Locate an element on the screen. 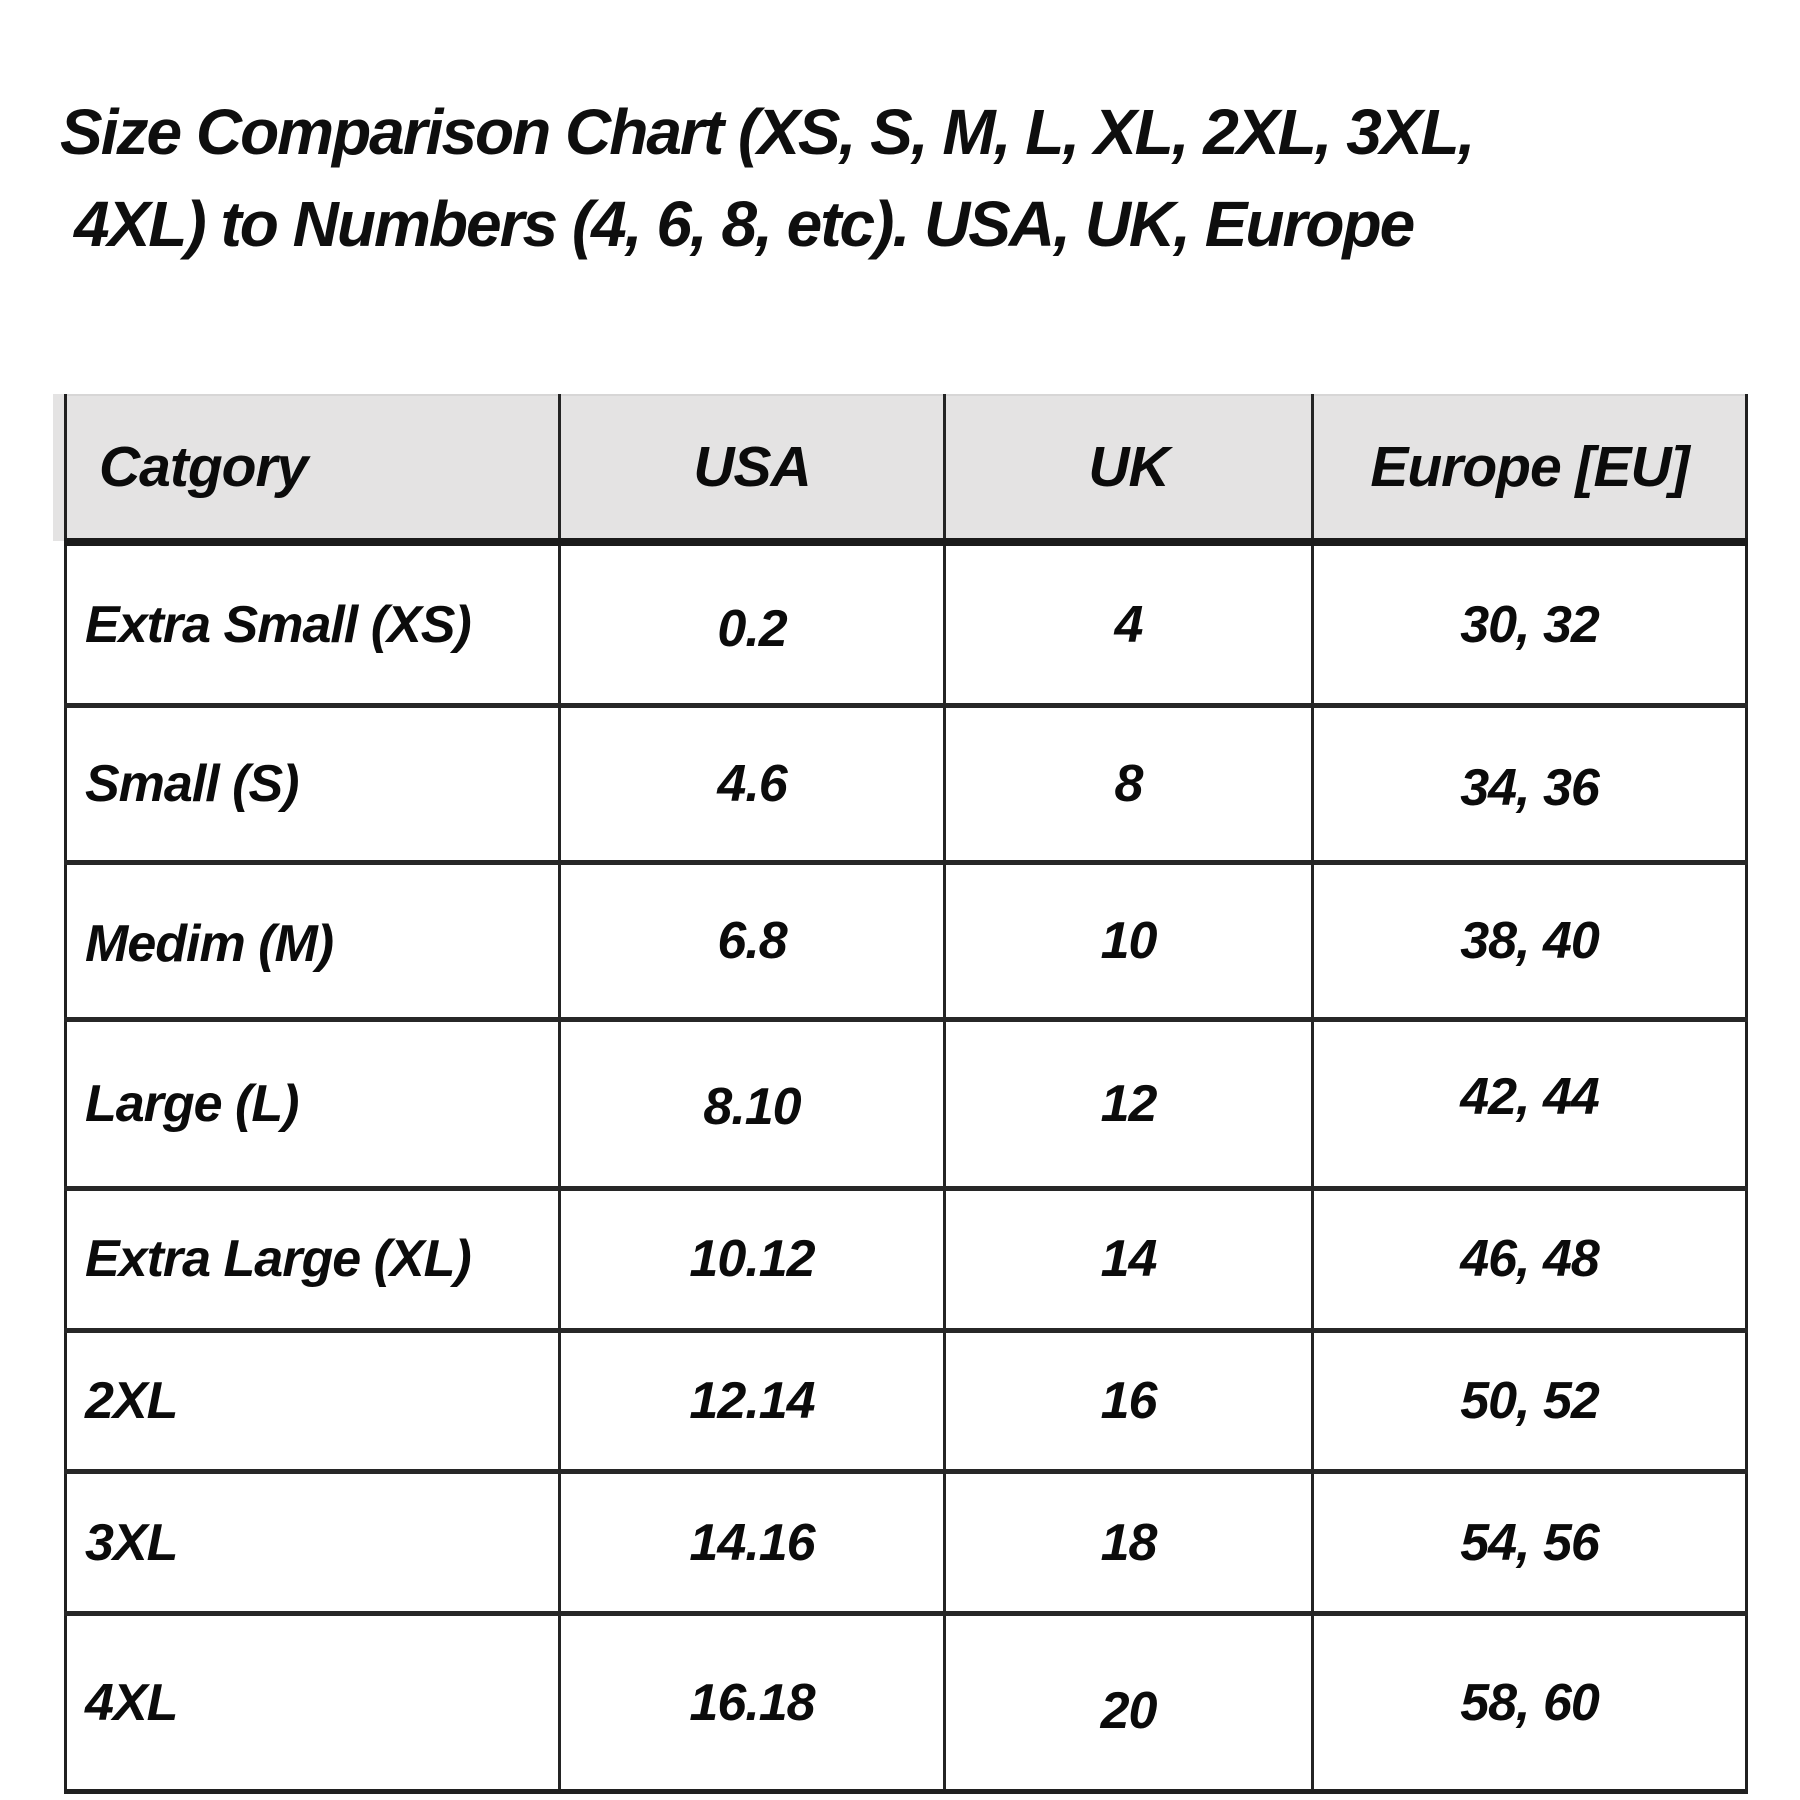  table-row: Medim (M) 6.8 10 38, 40 is located at coordinates (906, 942).